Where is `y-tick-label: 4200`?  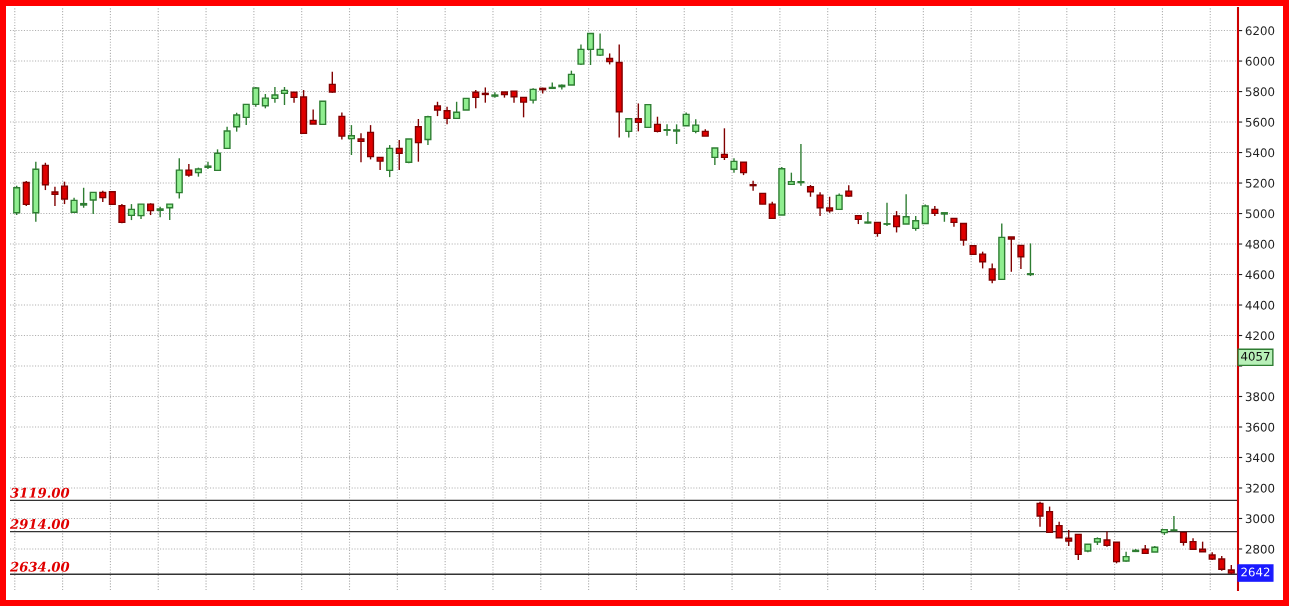 y-tick-label: 4200 is located at coordinates (1260, 336).